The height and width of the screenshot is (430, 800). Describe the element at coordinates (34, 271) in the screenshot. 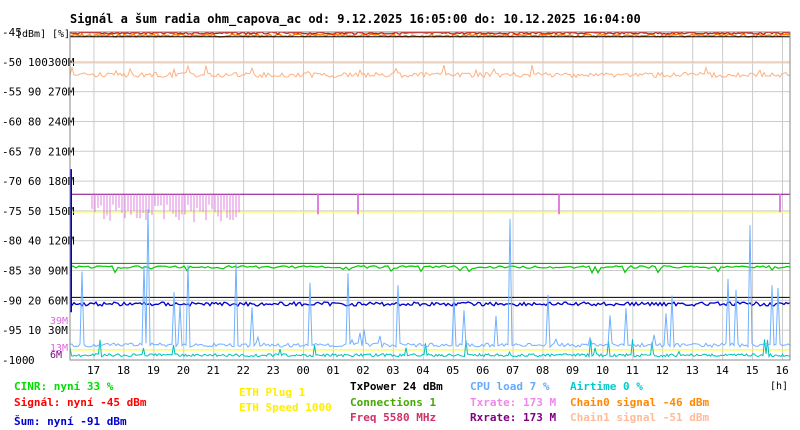

I see `y-tick-pct: 30` at that location.